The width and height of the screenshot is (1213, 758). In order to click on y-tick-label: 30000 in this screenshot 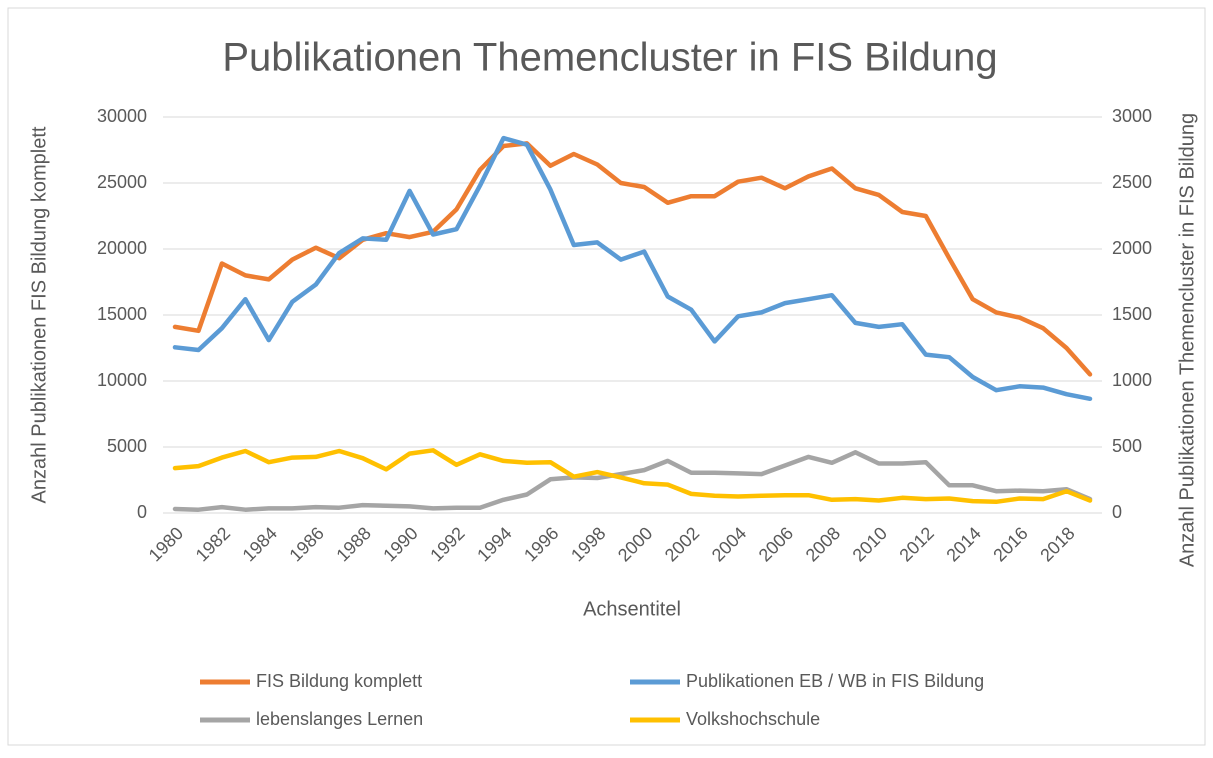, I will do `click(122, 116)`.